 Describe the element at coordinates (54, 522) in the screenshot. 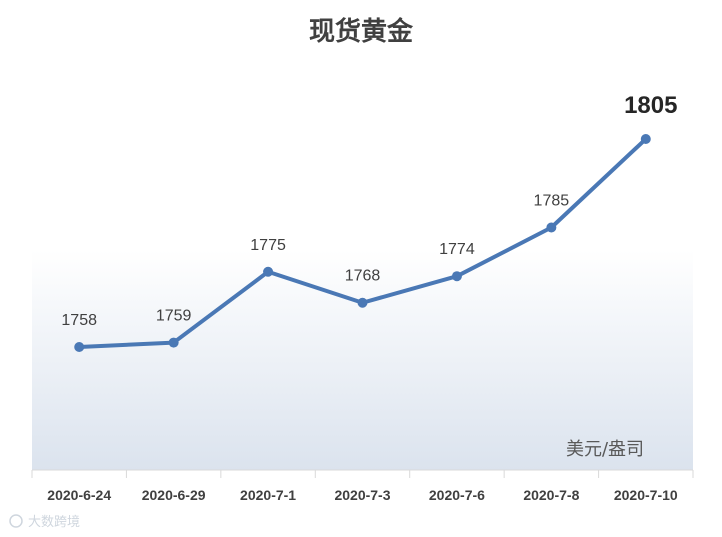

I see `watermark-text: 大数跨境` at that location.